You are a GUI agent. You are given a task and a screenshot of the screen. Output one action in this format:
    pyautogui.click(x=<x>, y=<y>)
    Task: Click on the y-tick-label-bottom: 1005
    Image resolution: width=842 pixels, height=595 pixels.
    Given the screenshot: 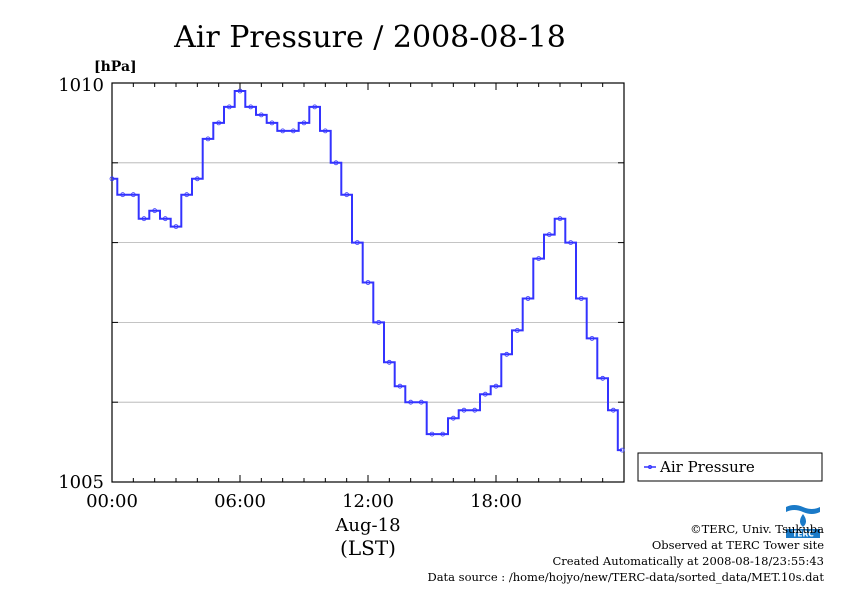 What is the action you would take?
    pyautogui.click(x=81, y=482)
    